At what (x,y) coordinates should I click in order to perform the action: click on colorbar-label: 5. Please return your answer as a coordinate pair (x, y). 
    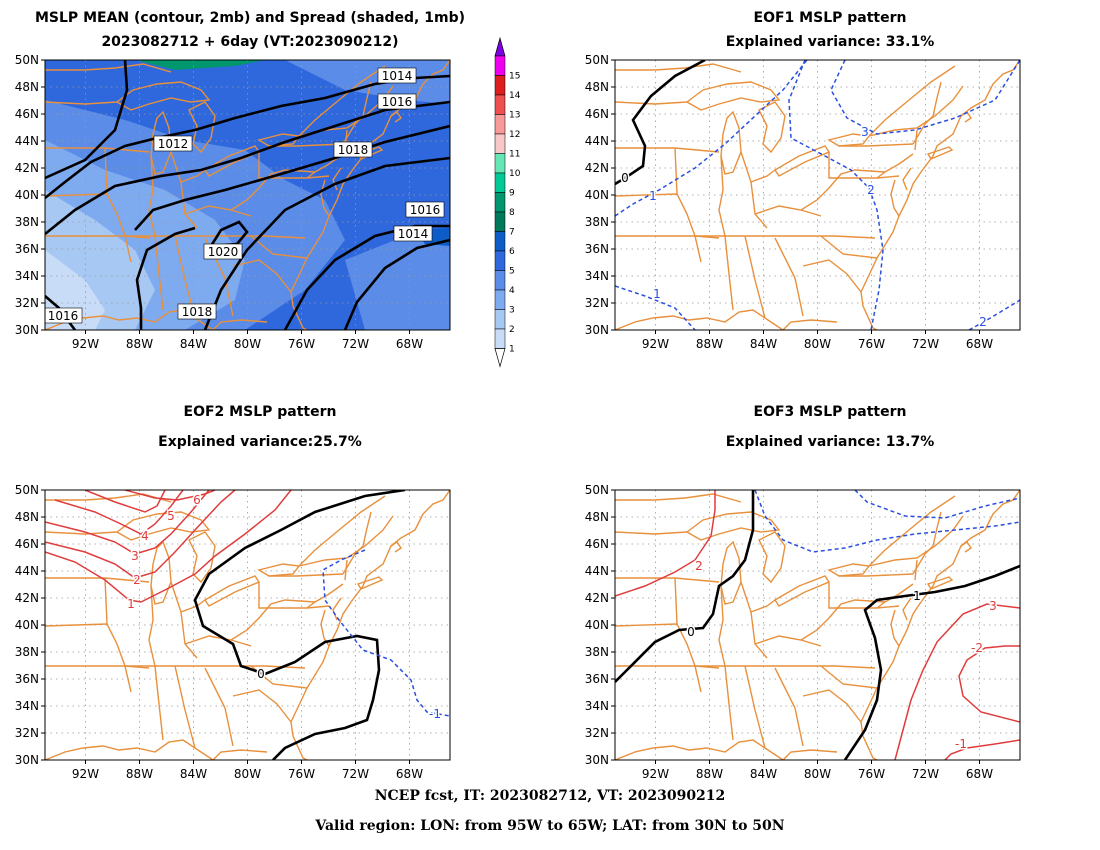
    Looking at the image, I should click on (512, 272).